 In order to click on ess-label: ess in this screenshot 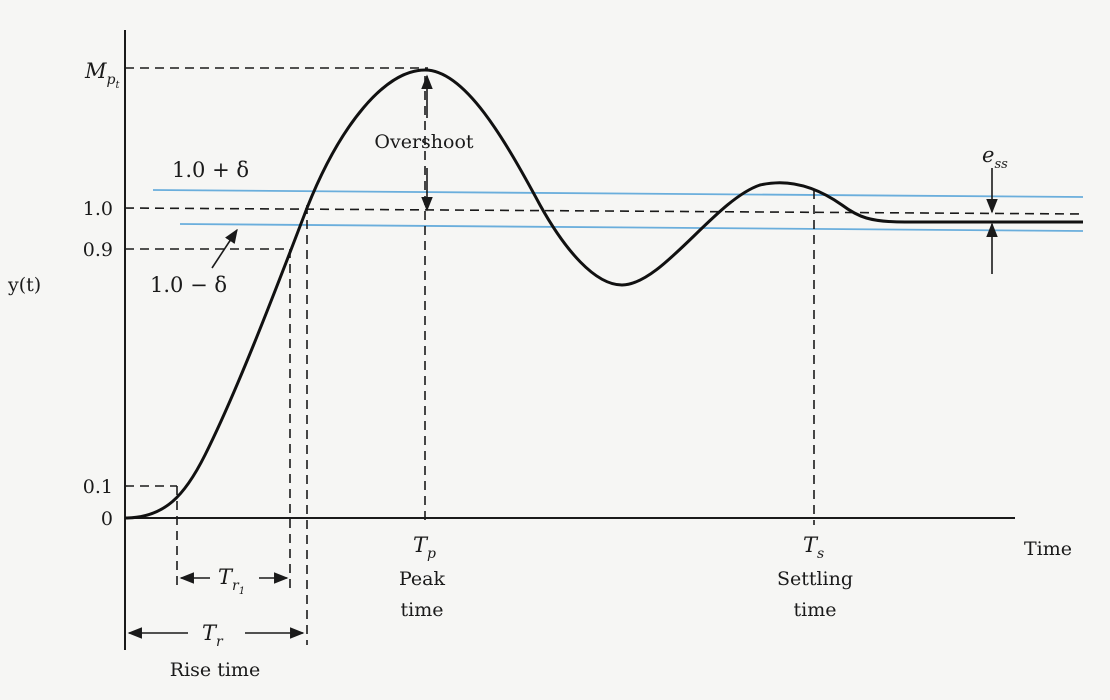, I will do `click(995, 157)`.